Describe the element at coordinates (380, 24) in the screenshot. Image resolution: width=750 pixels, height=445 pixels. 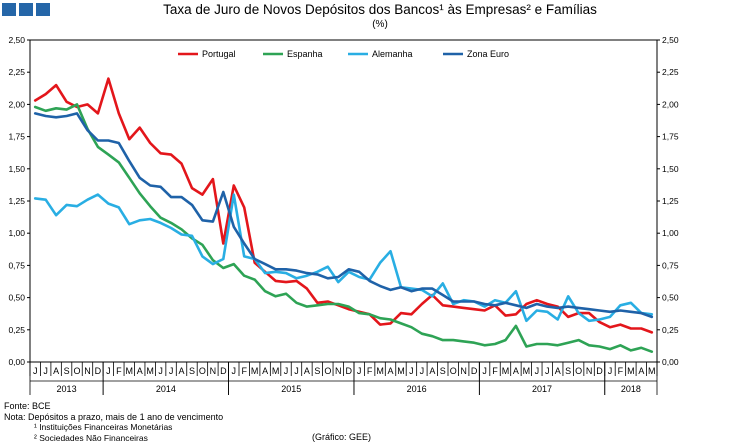
I see `chart-unit: (%)` at that location.